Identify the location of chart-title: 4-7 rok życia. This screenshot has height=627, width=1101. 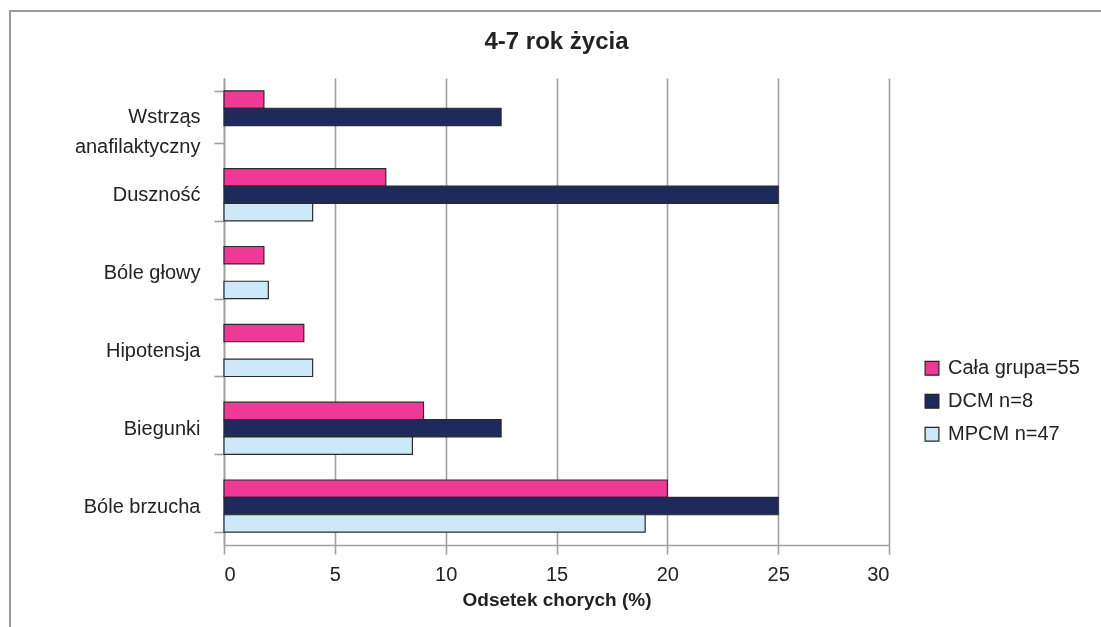
(557, 40).